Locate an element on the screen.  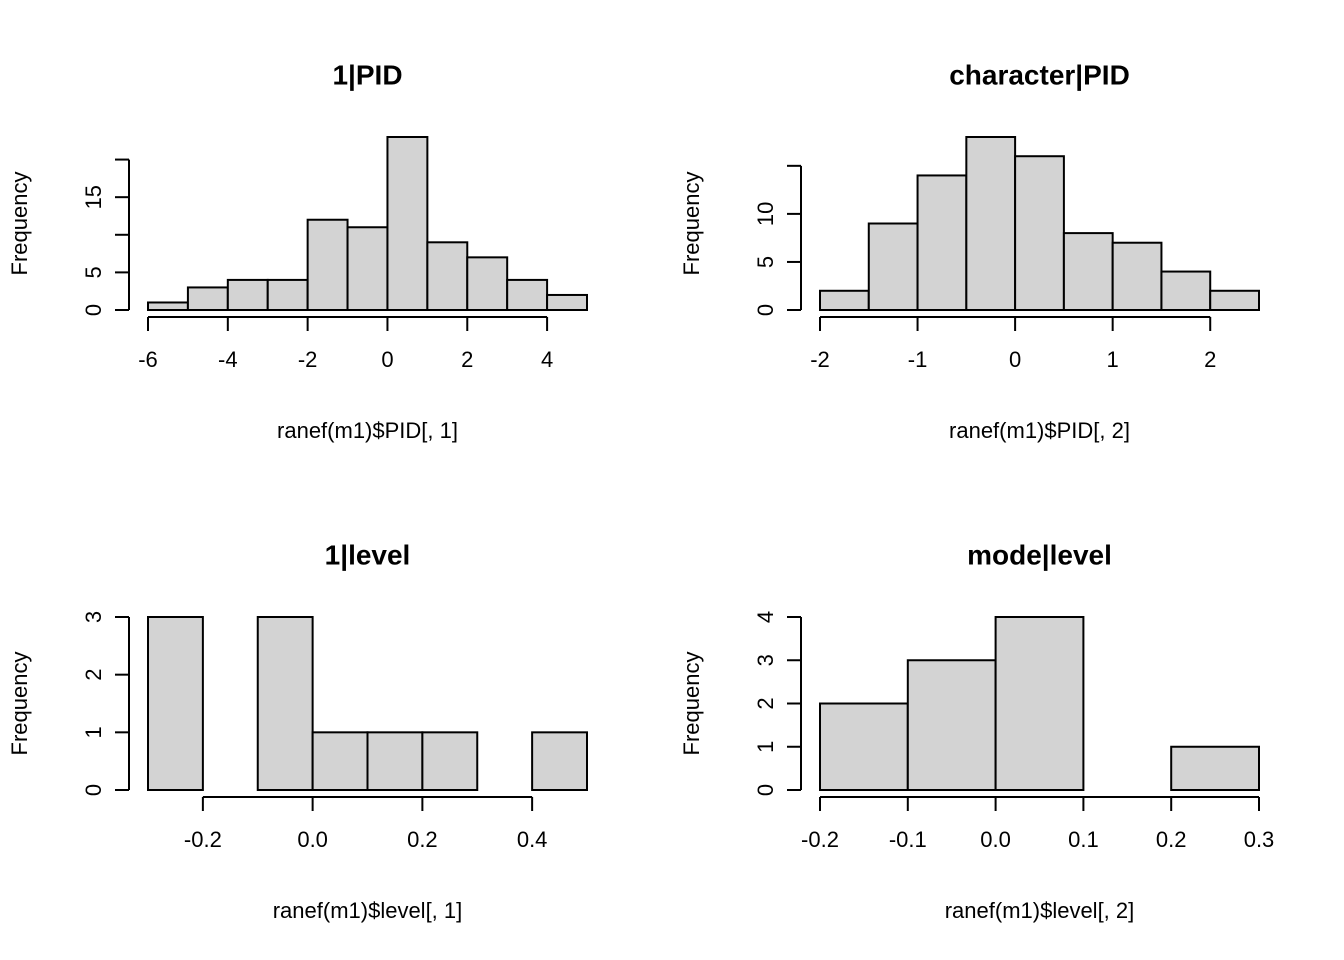
y-tick-label: 15 is located at coordinates (93, 197).